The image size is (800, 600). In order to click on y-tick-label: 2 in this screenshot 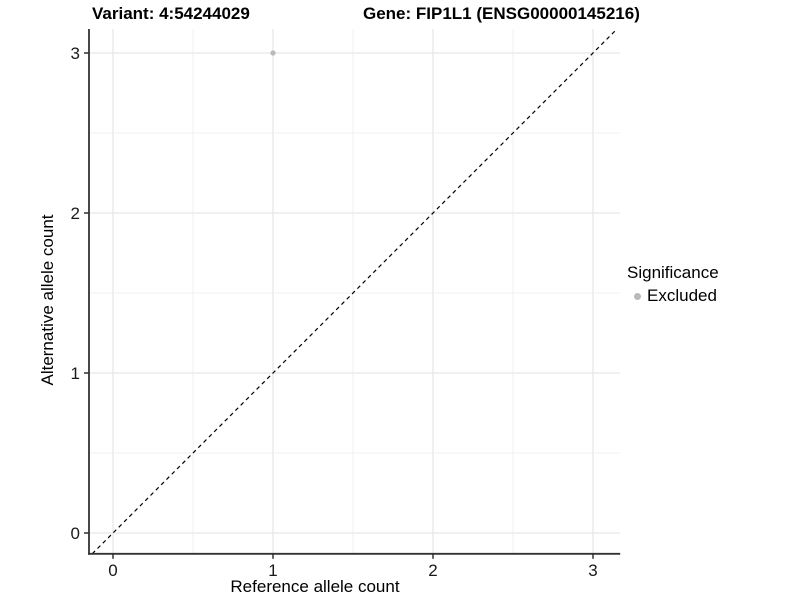, I will do `click(75, 213)`.